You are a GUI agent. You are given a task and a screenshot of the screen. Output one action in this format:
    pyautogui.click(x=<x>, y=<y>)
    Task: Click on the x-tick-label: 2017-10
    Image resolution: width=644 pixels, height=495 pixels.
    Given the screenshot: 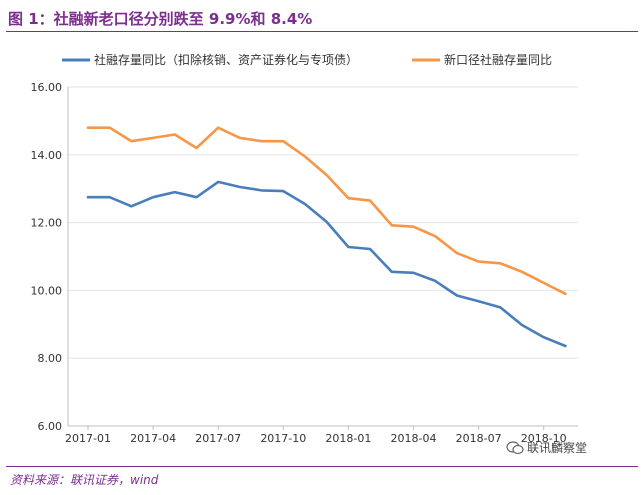 What is the action you would take?
    pyautogui.click(x=283, y=438)
    